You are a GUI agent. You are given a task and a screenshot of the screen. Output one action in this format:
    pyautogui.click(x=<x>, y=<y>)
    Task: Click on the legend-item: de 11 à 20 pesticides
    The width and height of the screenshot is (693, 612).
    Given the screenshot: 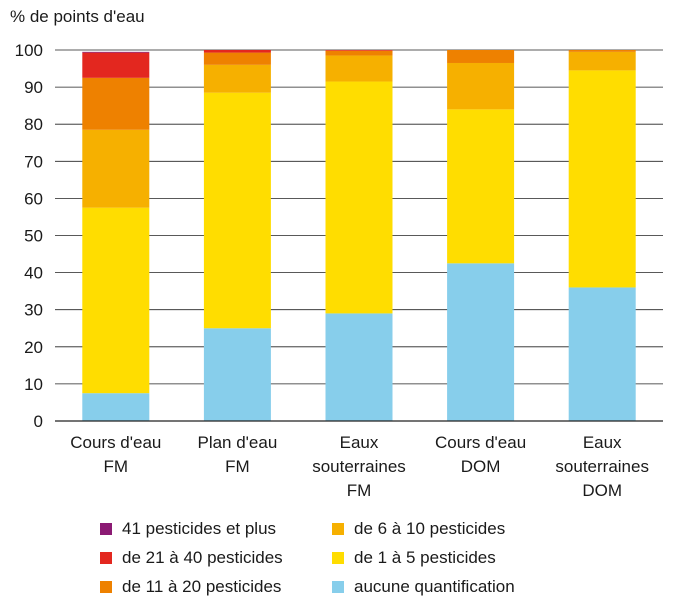 What is the action you would take?
    pyautogui.click(x=190, y=587)
    